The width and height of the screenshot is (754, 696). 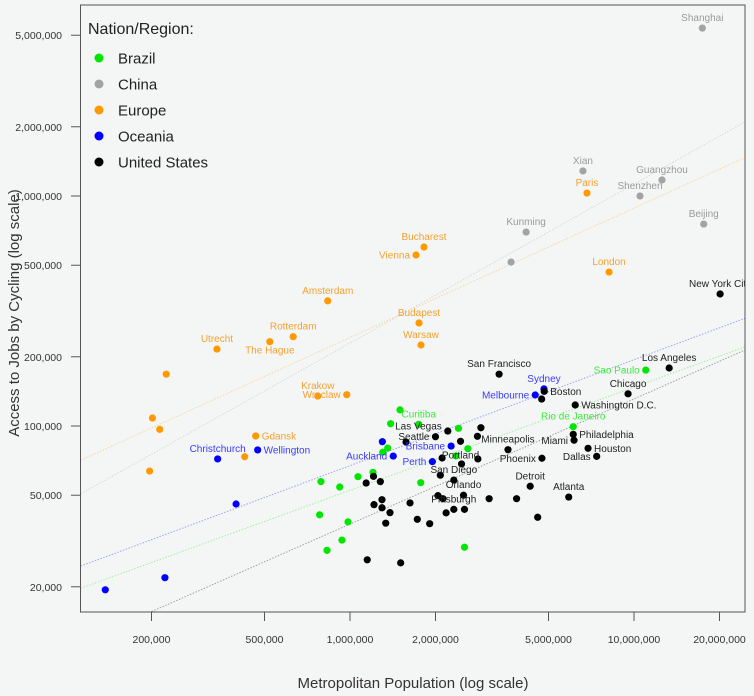 What do you see at coordinates (265, 640) in the screenshot?
I see `x-tick-label: 500,000` at bounding box center [265, 640].